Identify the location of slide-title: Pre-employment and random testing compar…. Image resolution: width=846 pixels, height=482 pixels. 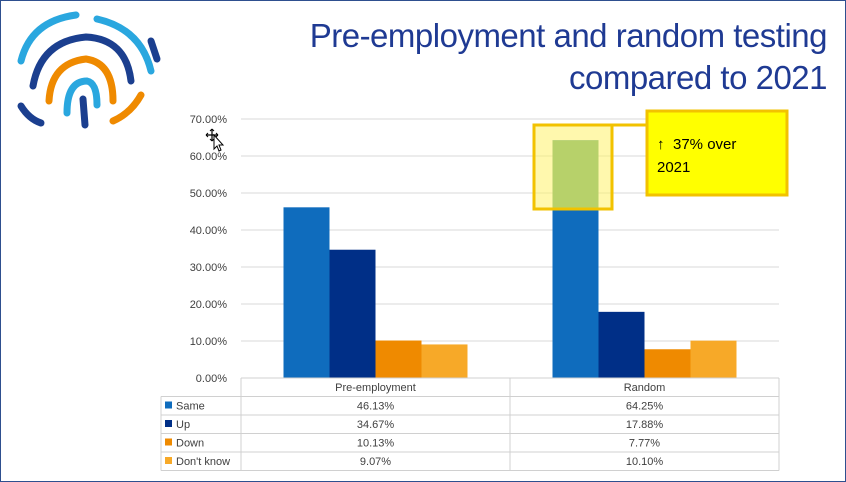
(547, 57).